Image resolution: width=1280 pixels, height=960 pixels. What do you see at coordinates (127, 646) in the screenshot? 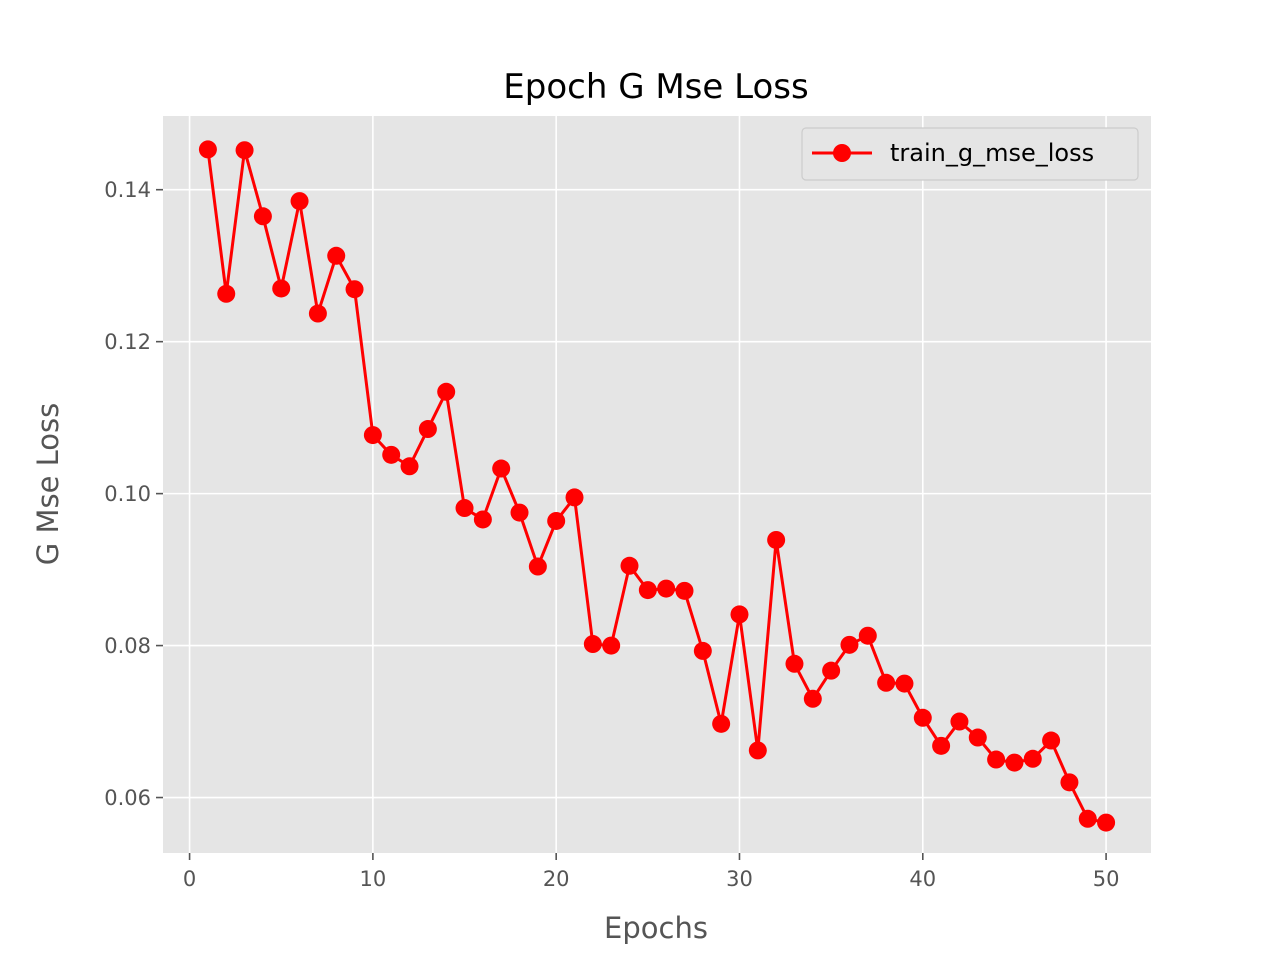
I see `y-tick-label: 0.08` at bounding box center [127, 646].